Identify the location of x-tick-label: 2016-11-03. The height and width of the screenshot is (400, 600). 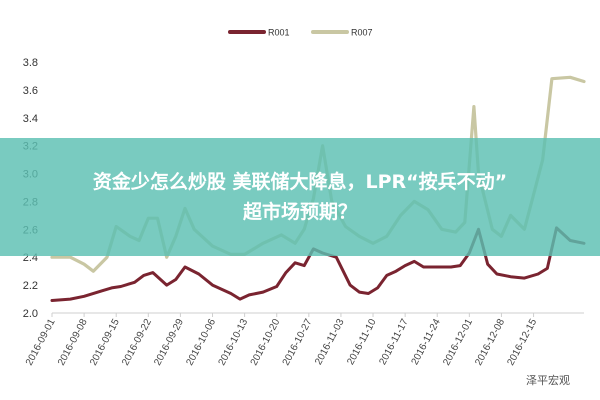
(330, 342).